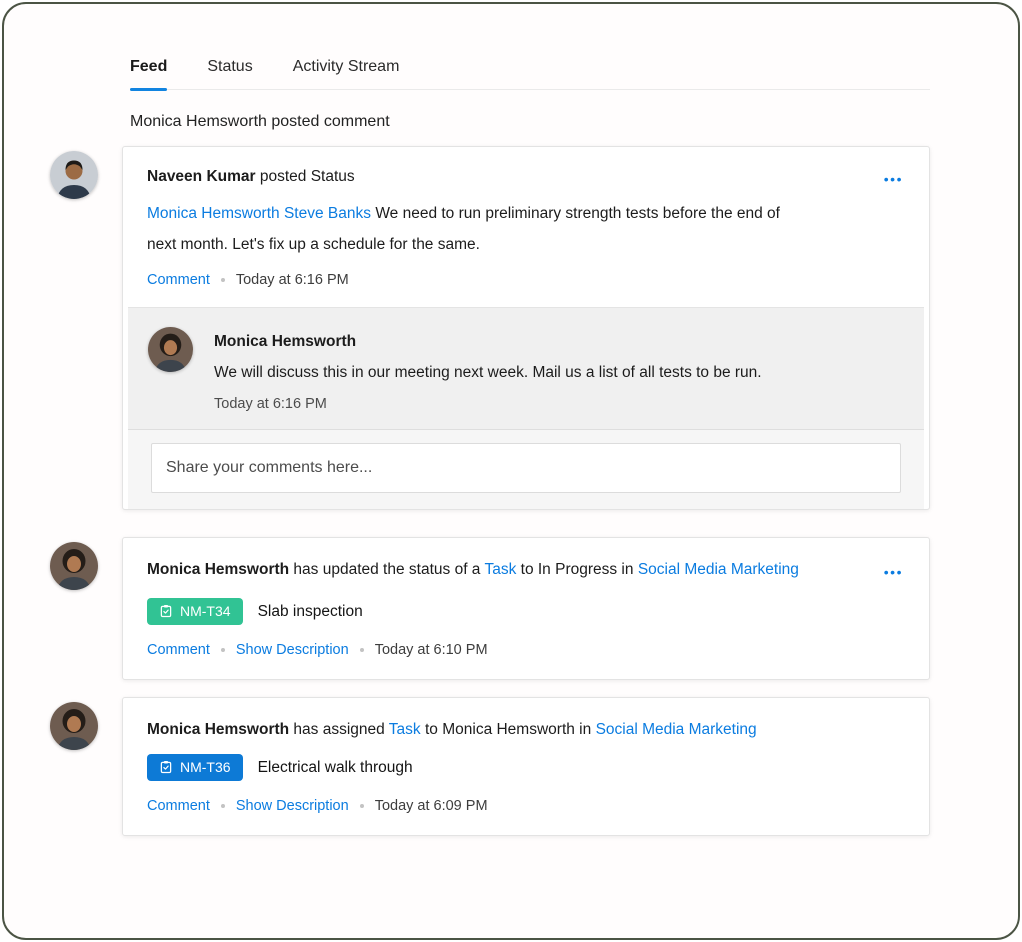  Describe the element at coordinates (431, 650) in the screenshot. I see `task-timestamp: Today at 6:10 PM` at that location.